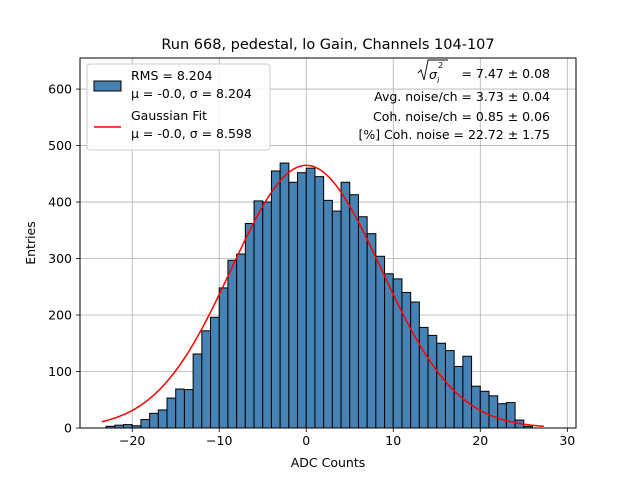 Image resolution: width=640 pixels, height=480 pixels. I want to click on y-tick-label: 300, so click(60, 258).